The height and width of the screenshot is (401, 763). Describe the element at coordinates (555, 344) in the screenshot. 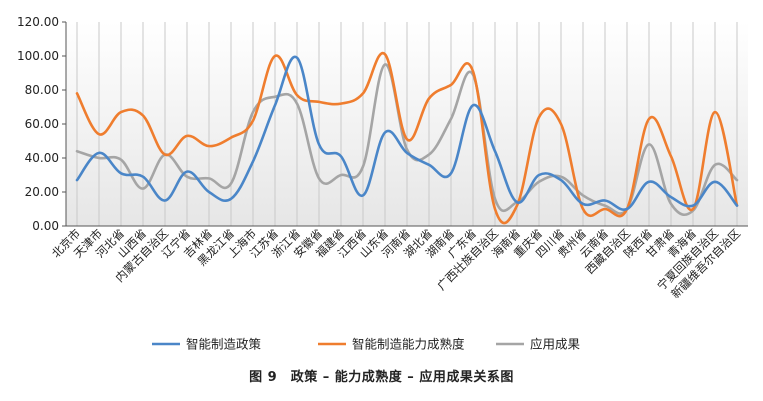

I see `legend-label: 应用成果` at that location.